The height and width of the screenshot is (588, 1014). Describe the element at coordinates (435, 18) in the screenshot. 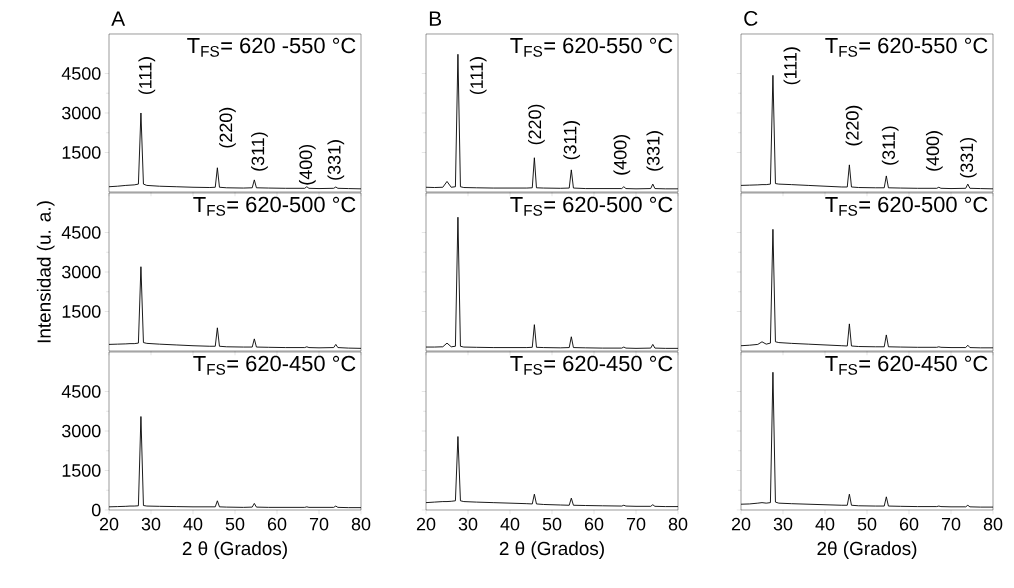

I see `chart-title: B` at that location.